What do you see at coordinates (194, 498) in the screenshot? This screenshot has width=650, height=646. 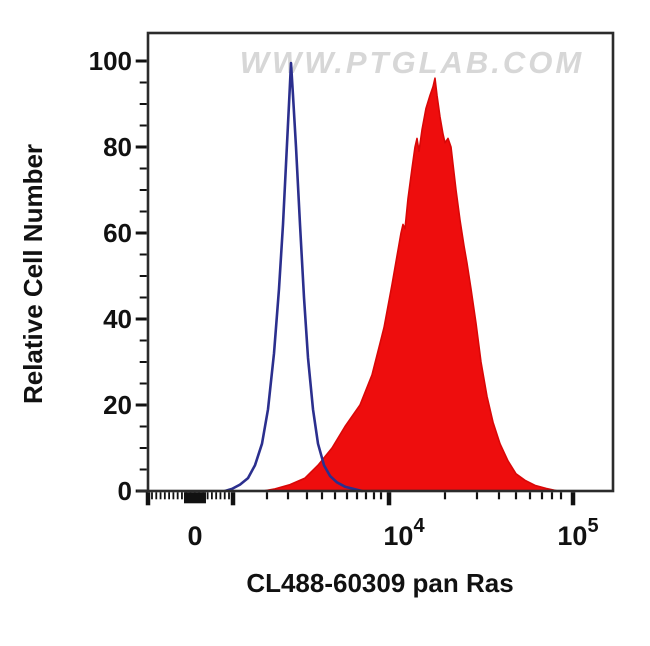 I see `x-zero-tick-block` at bounding box center [194, 498].